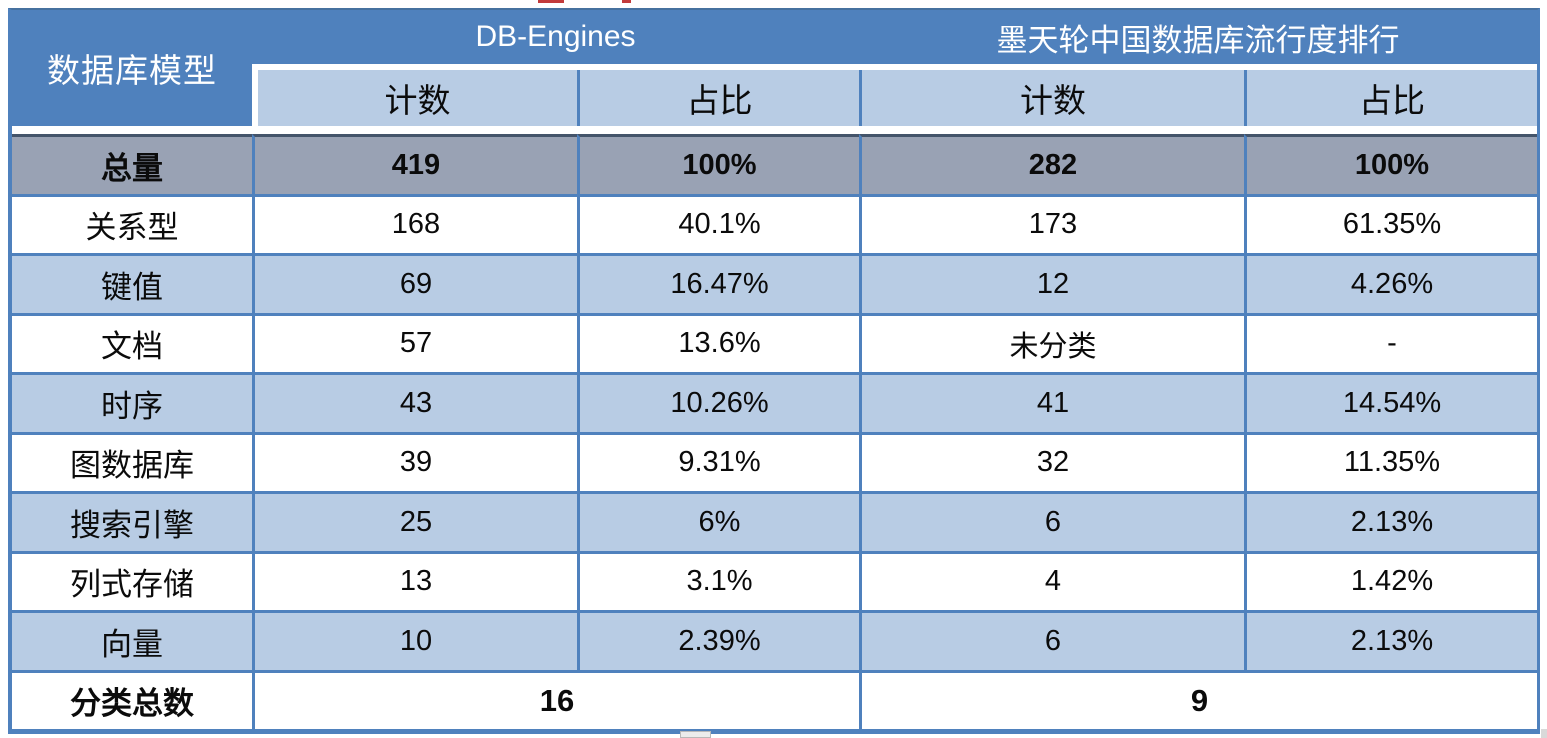 Image resolution: width=1547 pixels, height=738 pixels. Describe the element at coordinates (132, 283) in the screenshot. I see `row-label: 键值` at that location.